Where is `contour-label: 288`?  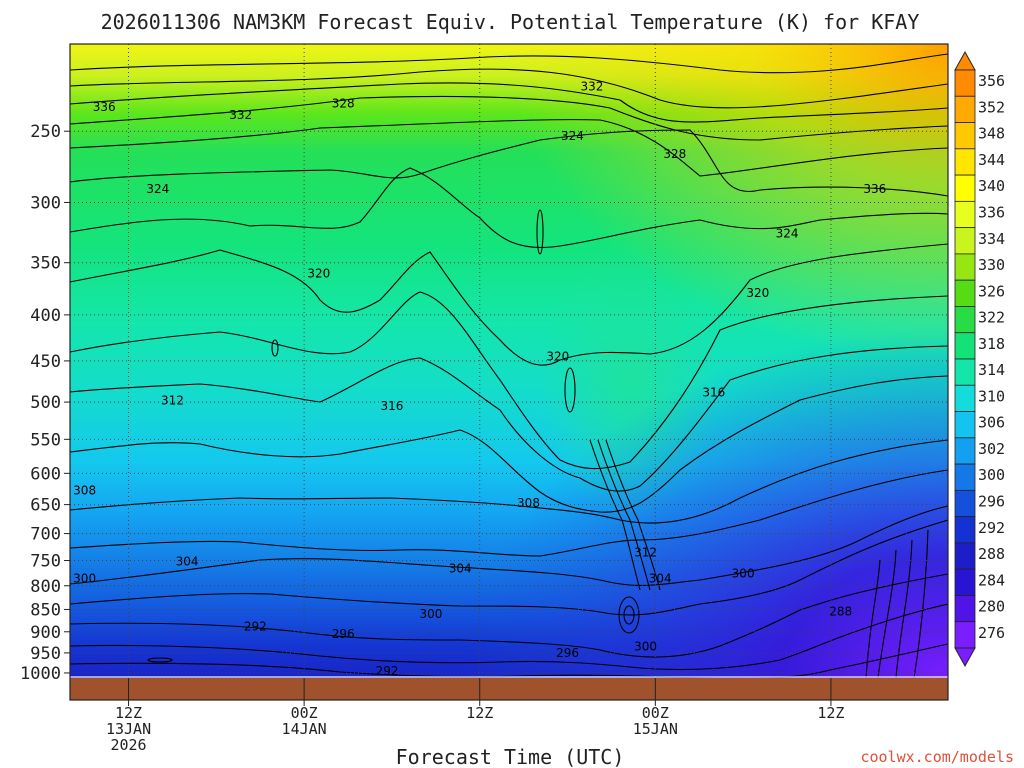 contour-label: 288 is located at coordinates (840, 612).